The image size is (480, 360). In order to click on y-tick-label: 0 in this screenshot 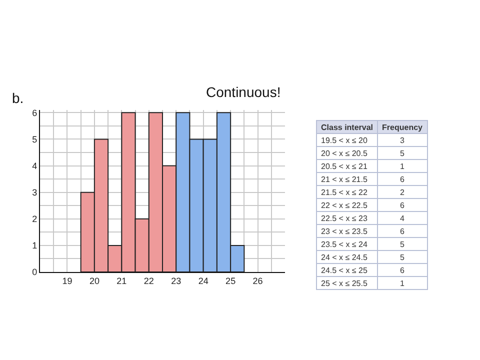, I will do `click(35, 272)`.